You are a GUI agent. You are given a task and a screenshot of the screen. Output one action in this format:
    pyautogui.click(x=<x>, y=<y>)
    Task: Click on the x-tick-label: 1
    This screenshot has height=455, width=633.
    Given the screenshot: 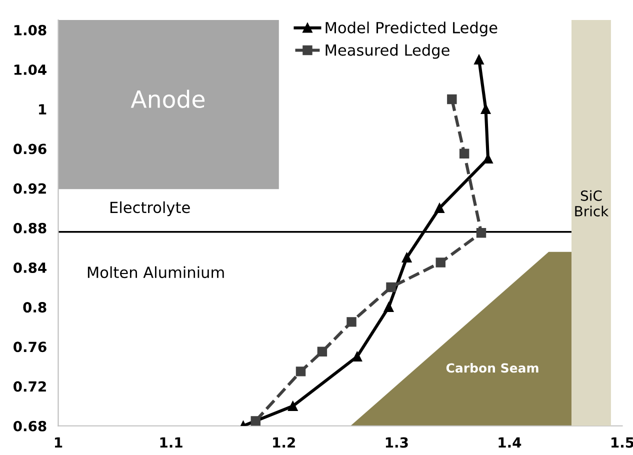 What is the action you would take?
    pyautogui.click(x=58, y=442)
    